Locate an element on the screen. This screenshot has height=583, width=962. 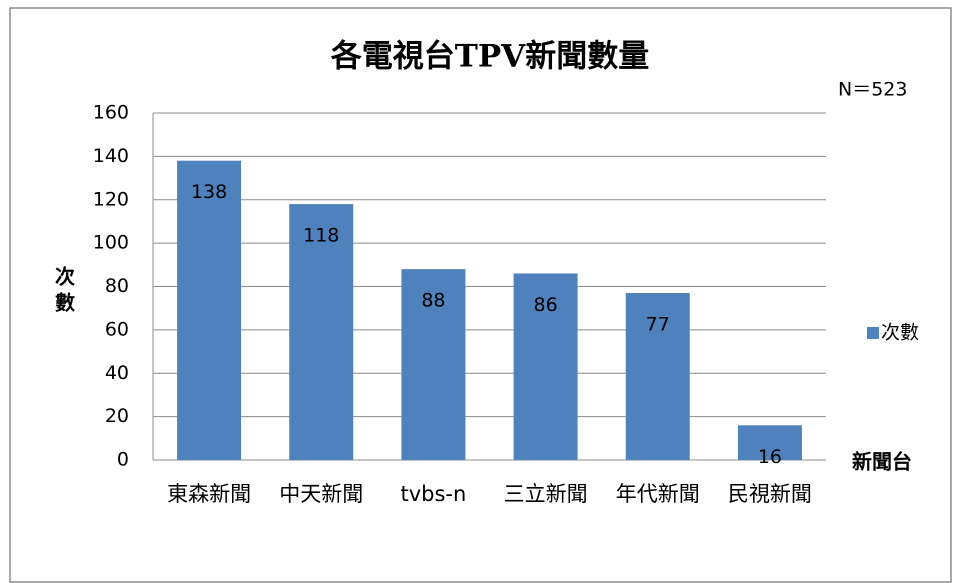
data-label: 88 is located at coordinates (433, 301).